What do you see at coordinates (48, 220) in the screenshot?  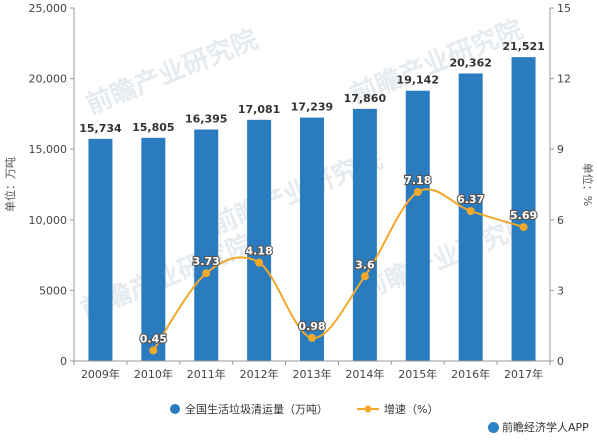 I see `y-tick-label: 10,000` at bounding box center [48, 220].